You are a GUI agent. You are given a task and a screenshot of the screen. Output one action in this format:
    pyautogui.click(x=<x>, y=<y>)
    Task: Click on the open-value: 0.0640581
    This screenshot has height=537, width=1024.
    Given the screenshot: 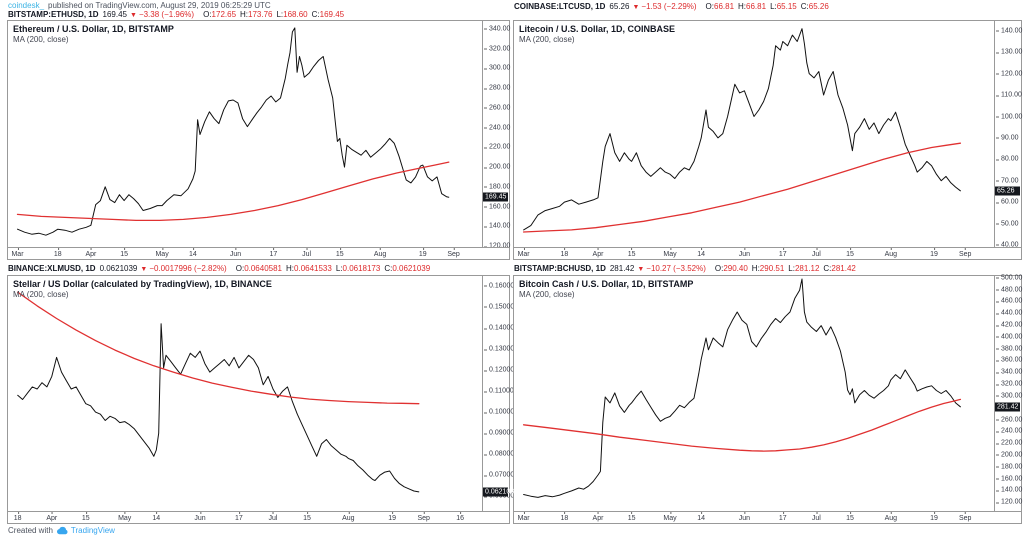 What is the action you would take?
    pyautogui.click(x=263, y=268)
    